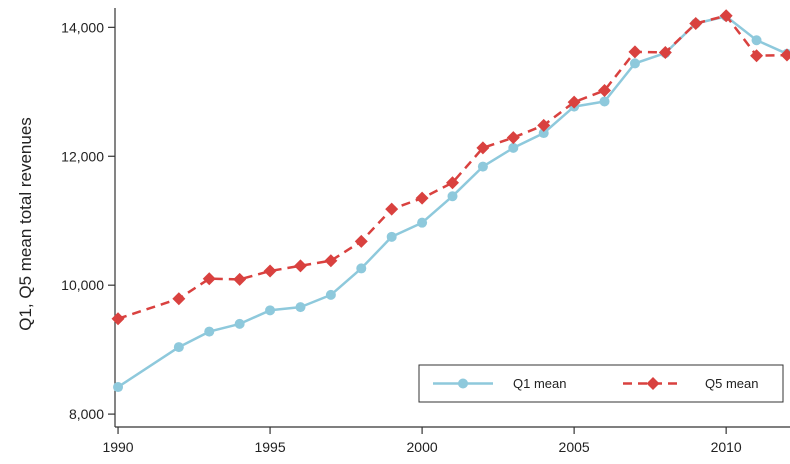 The width and height of the screenshot is (790, 464). I want to click on legend-label-q1: Q1 mean, so click(539, 383).